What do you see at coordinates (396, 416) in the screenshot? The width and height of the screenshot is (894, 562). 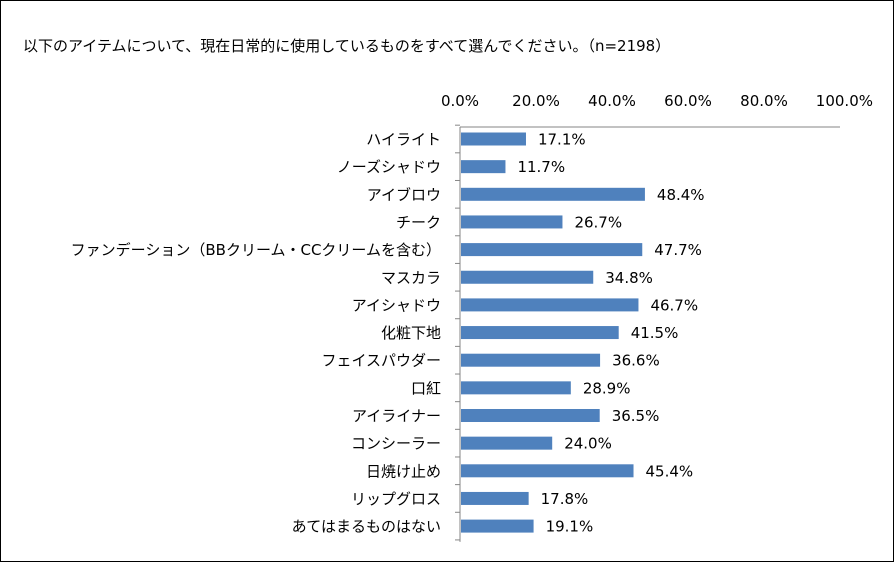 I see `category-label: アイライナー` at bounding box center [396, 416].